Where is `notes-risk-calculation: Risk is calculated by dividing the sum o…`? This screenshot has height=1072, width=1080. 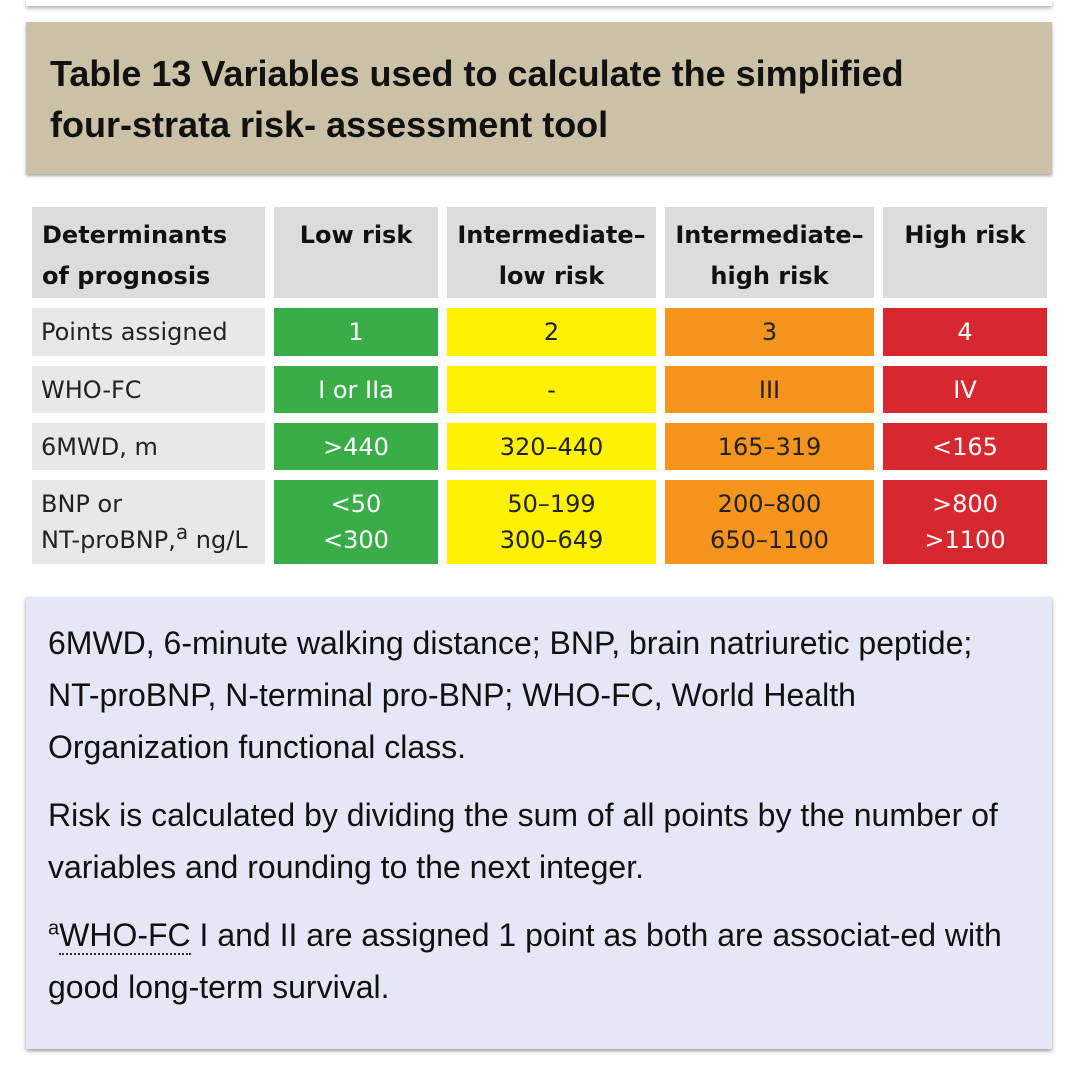 notes-risk-calculation: Risk is calculated by dividing the sum o… is located at coordinates (523, 841).